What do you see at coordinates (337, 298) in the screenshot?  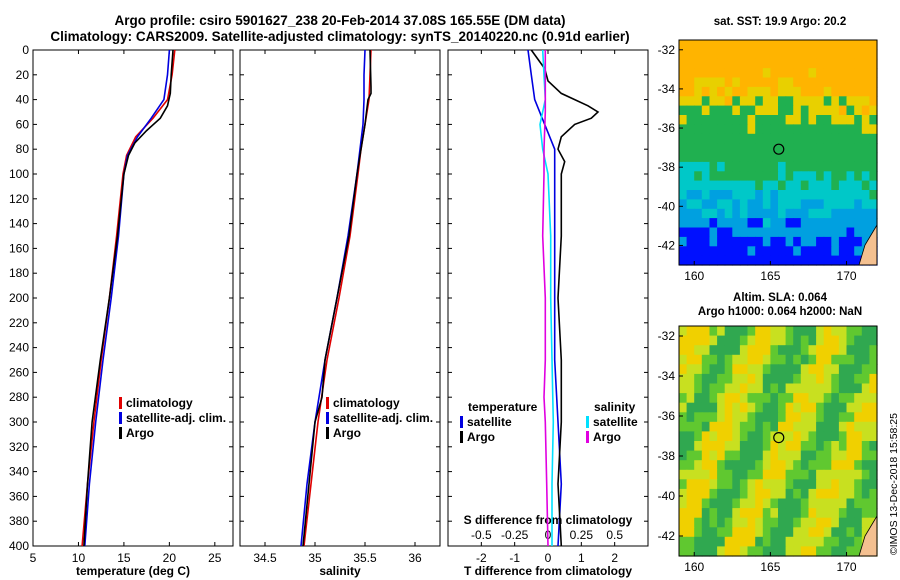 I see `salinity-series-line` at bounding box center [337, 298].